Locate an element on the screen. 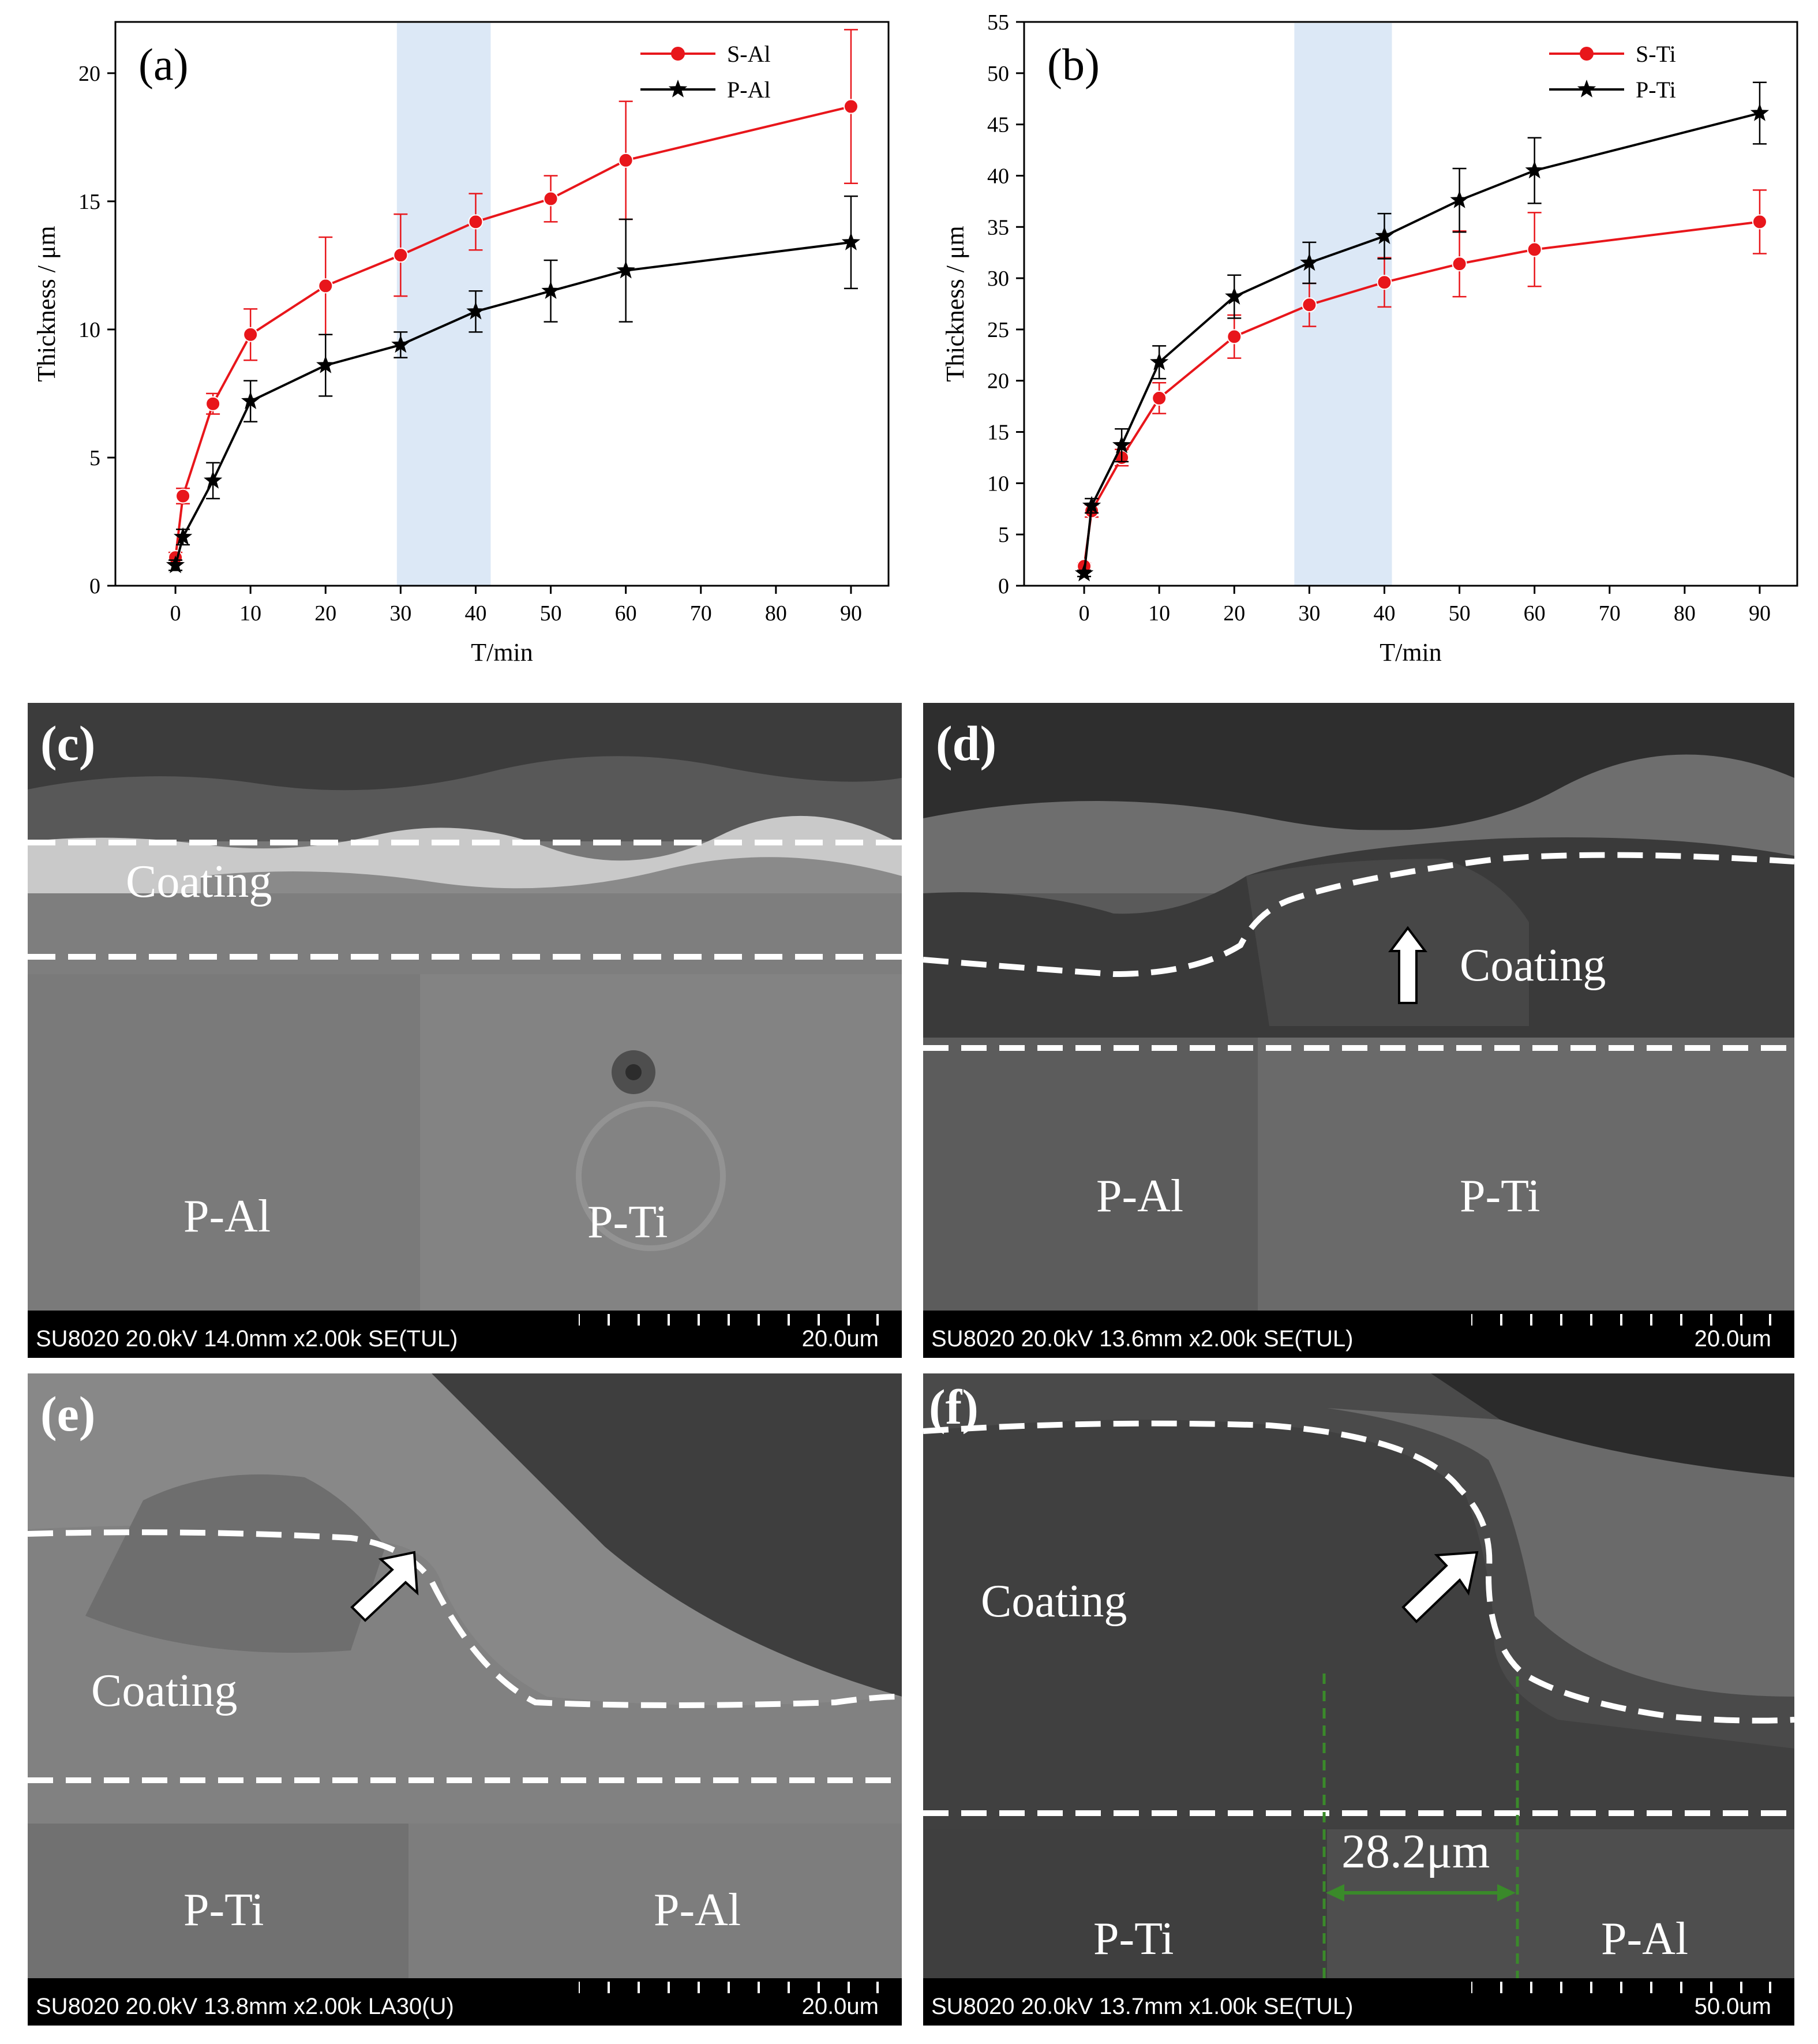 This screenshot has height=2044, width=1818. y-tick-label-a-0: 0 is located at coordinates (95, 586).